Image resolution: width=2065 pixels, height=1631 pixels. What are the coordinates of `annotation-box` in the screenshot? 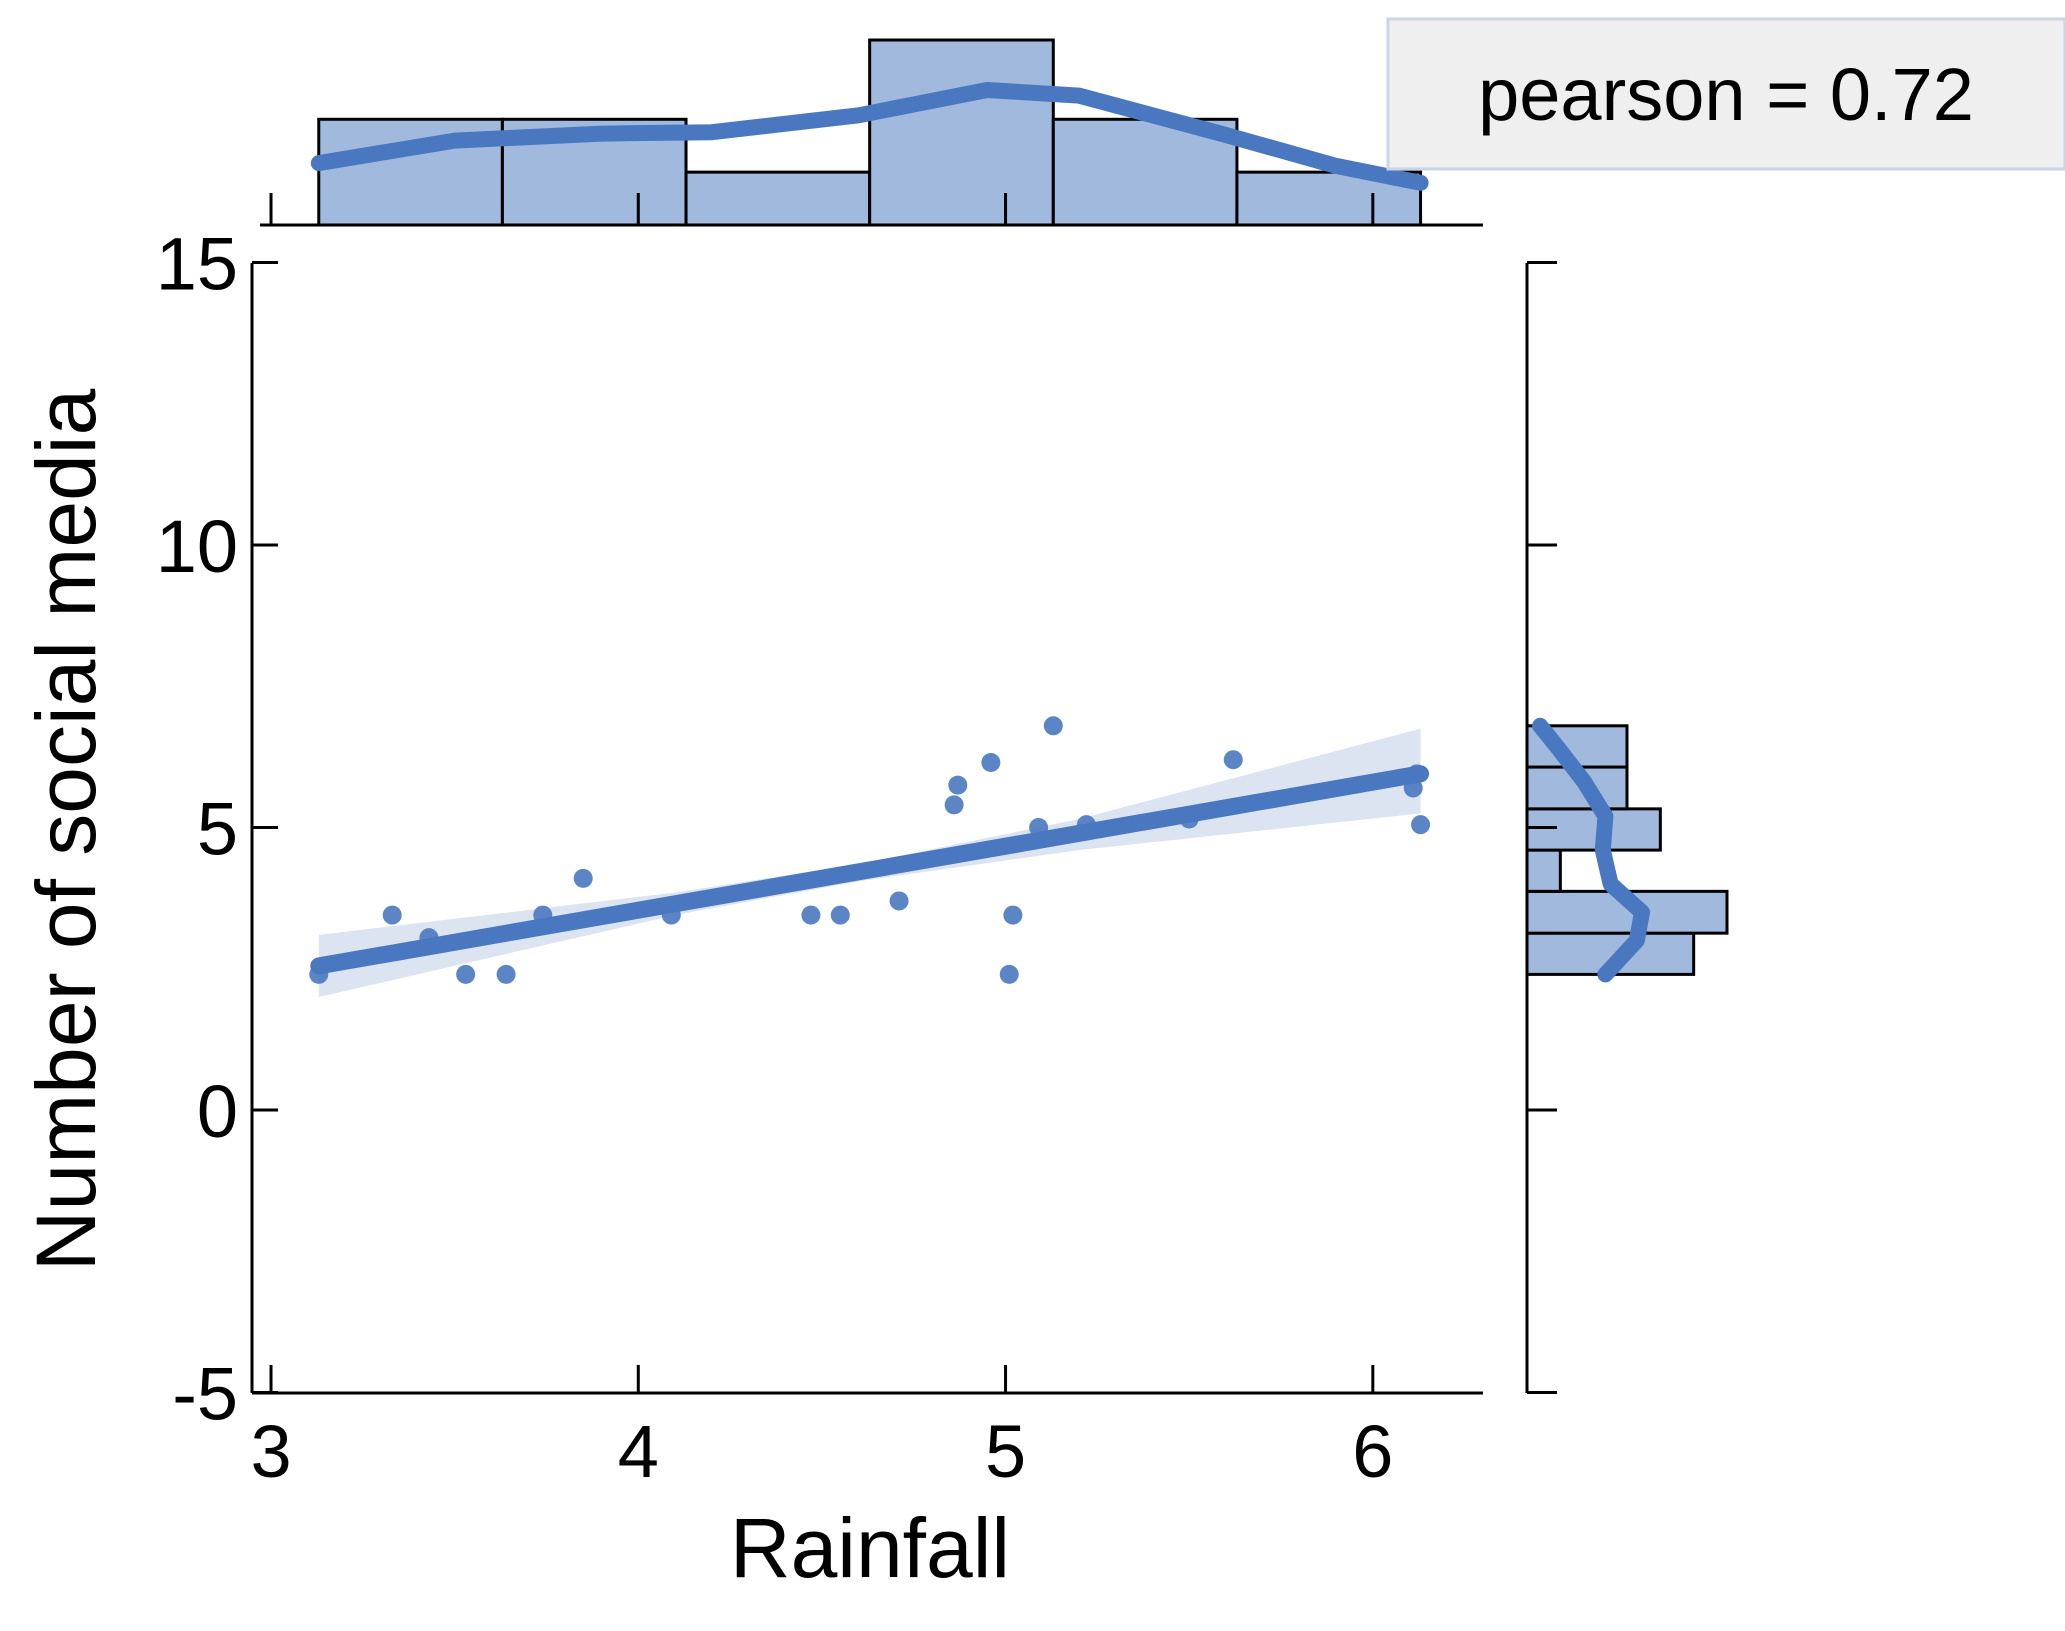 It's located at (1725, 94).